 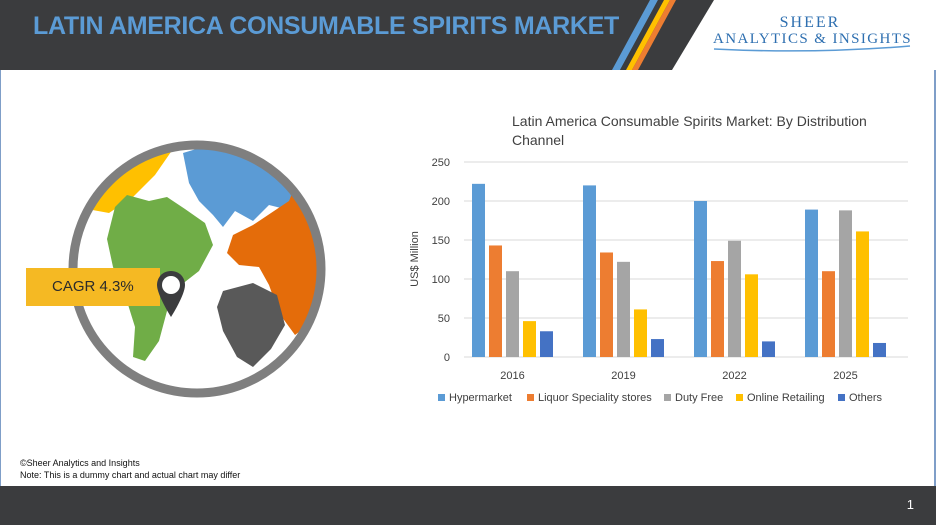 What do you see at coordinates (326, 26) in the screenshot?
I see `page-title: LATIN AMERICA CONSUMABLE SPIRITS MARKET` at bounding box center [326, 26].